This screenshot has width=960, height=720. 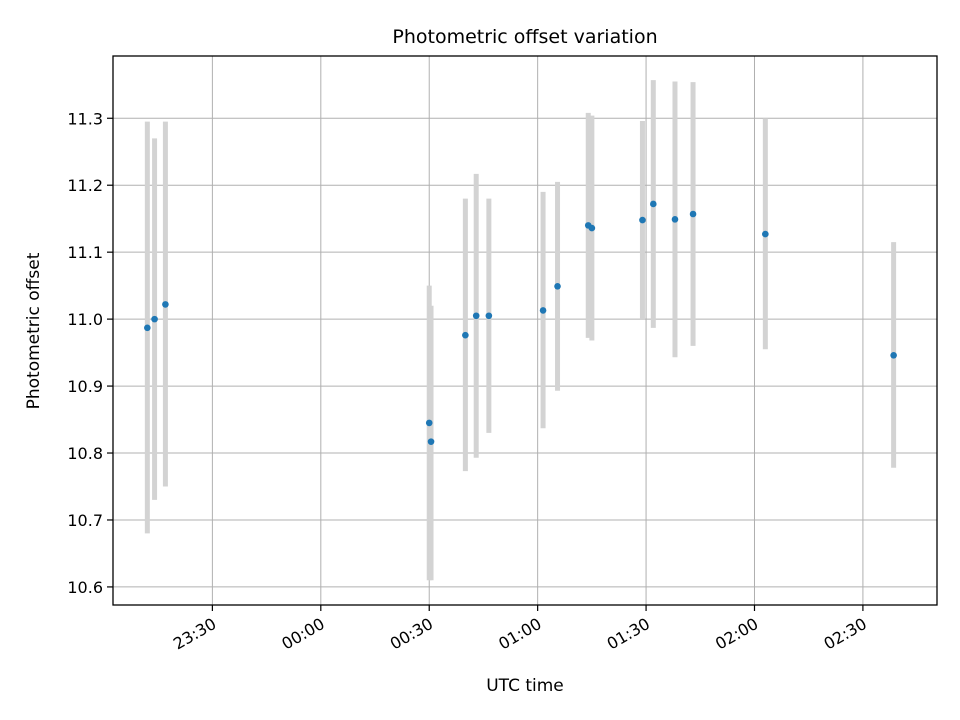 I want to click on y-tick-label: 11.1, so click(x=85, y=252).